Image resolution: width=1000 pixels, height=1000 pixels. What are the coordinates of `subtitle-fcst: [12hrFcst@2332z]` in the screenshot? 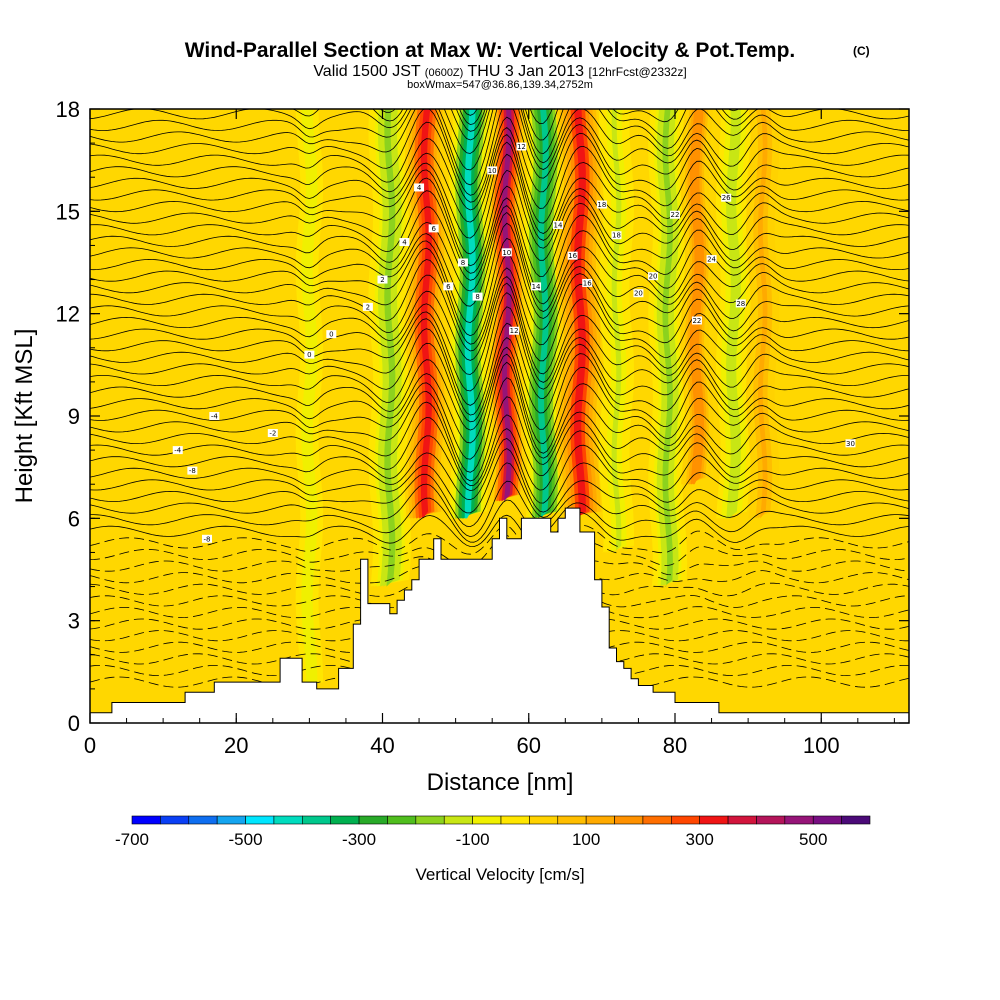 It's located at (637, 72).